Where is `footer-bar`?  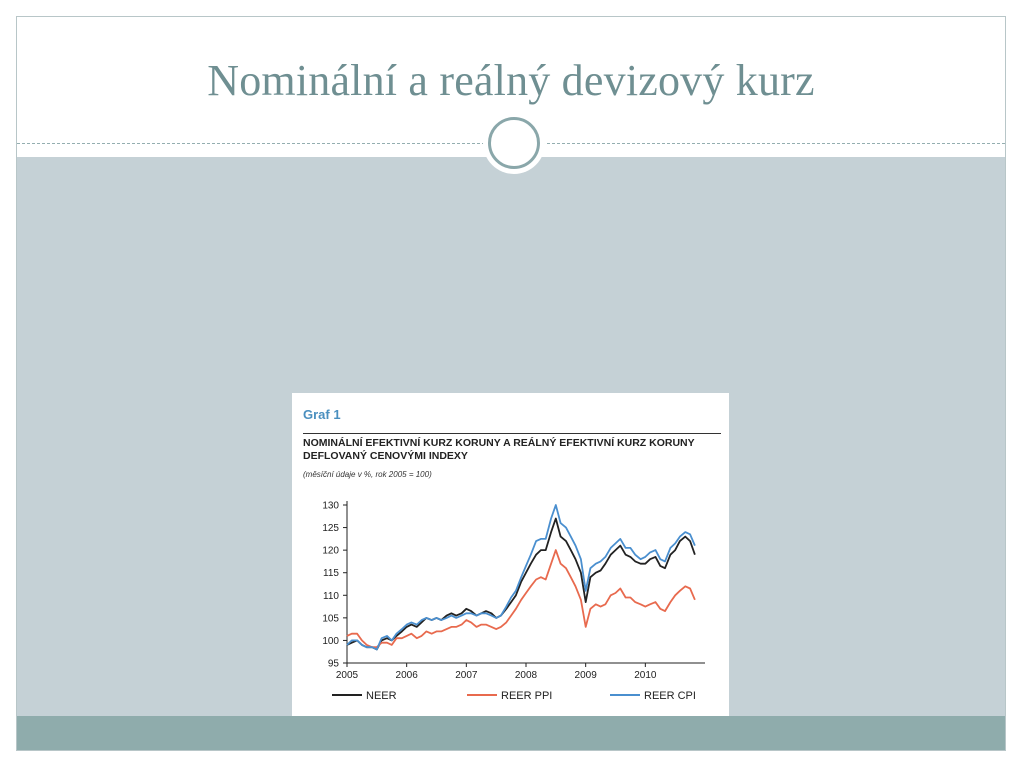
footer-bar is located at coordinates (511, 733).